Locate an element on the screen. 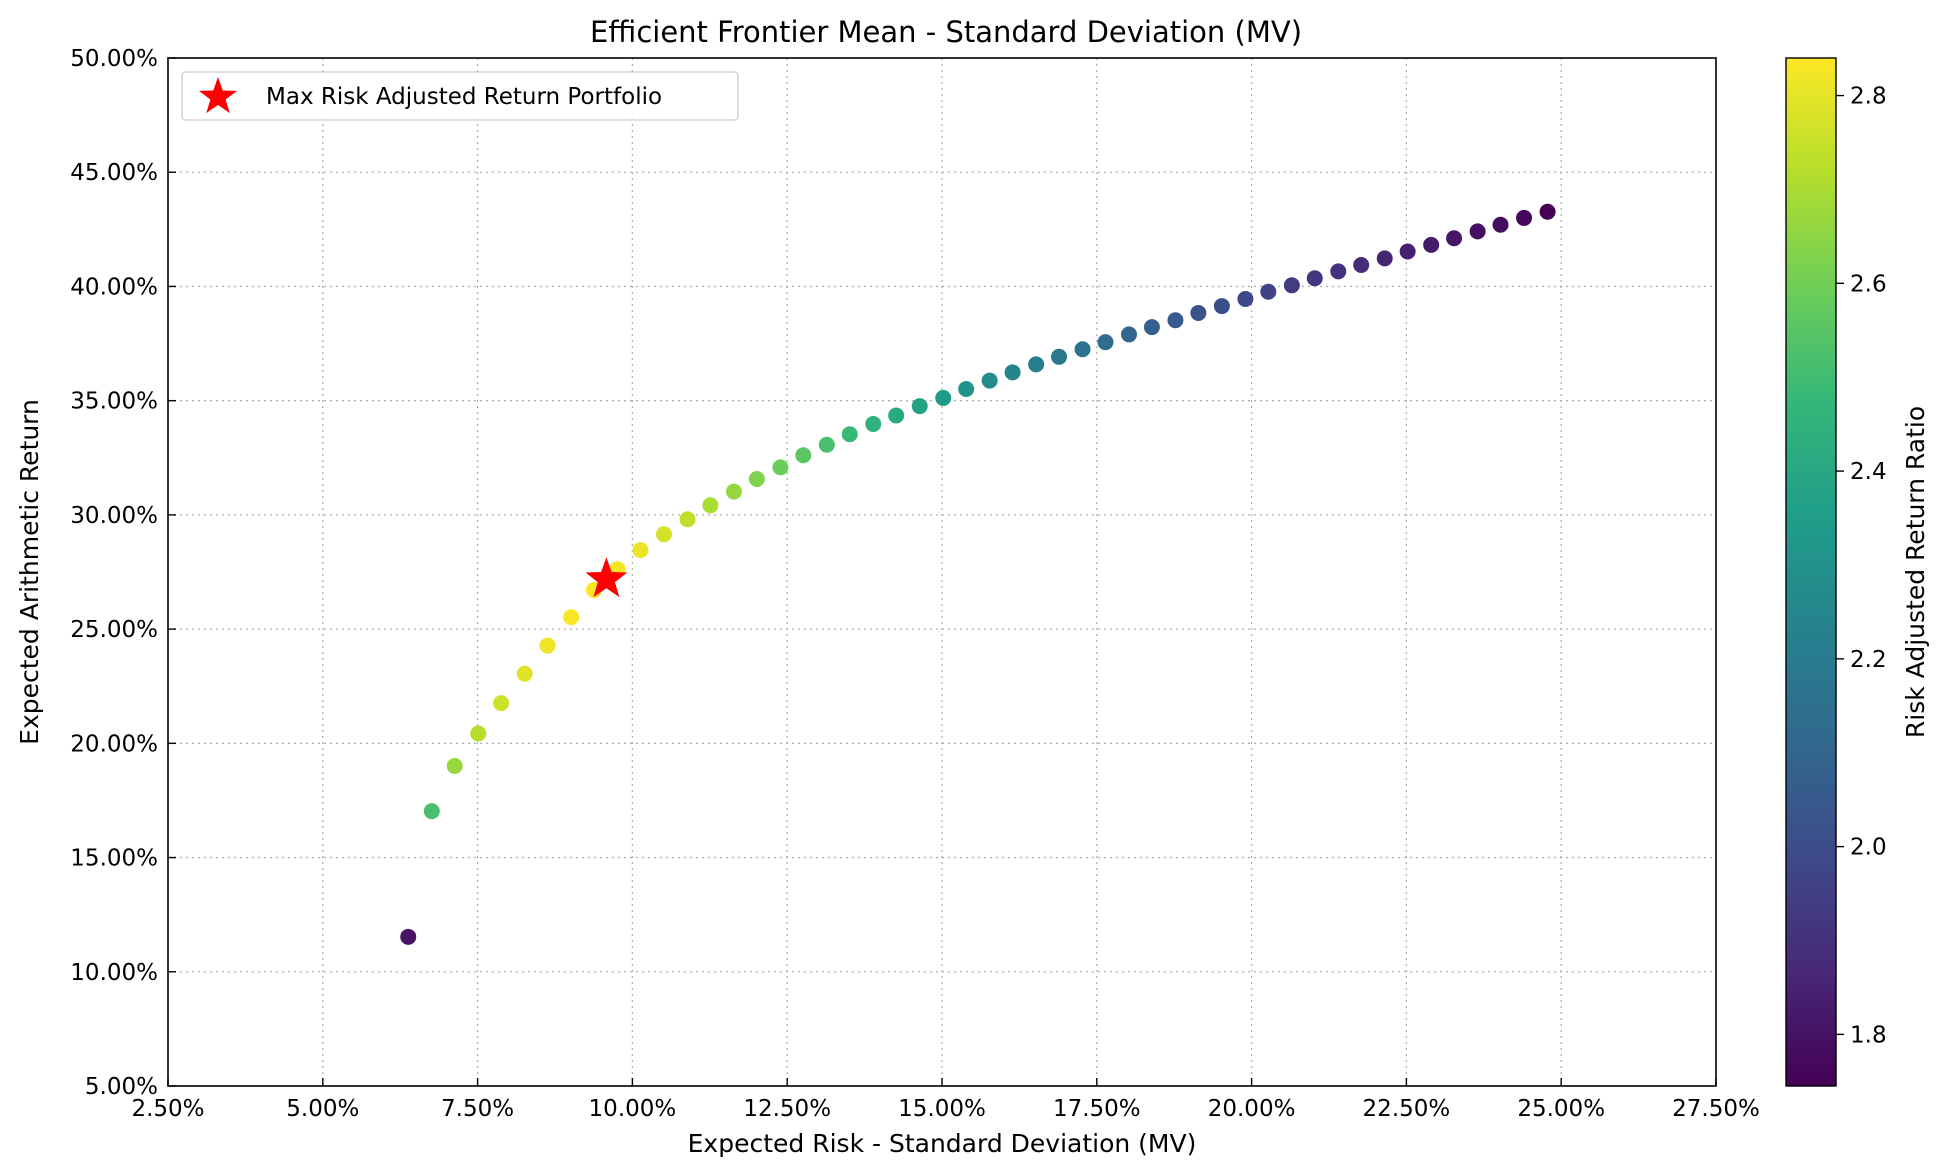  x-tick-label: 17.50% is located at coordinates (1097, 1109).